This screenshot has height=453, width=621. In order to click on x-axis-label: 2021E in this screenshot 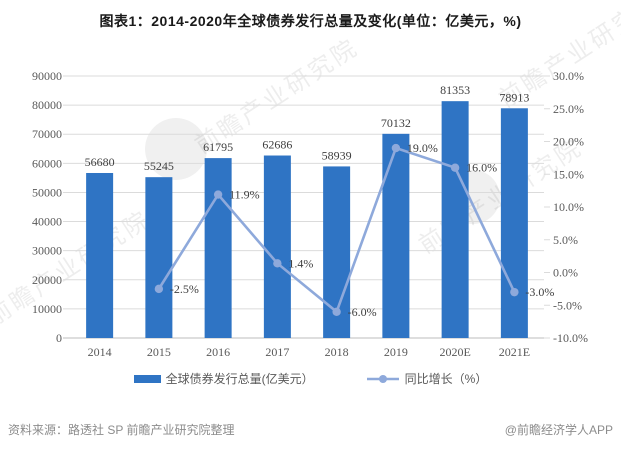, I will do `click(514, 352)`.